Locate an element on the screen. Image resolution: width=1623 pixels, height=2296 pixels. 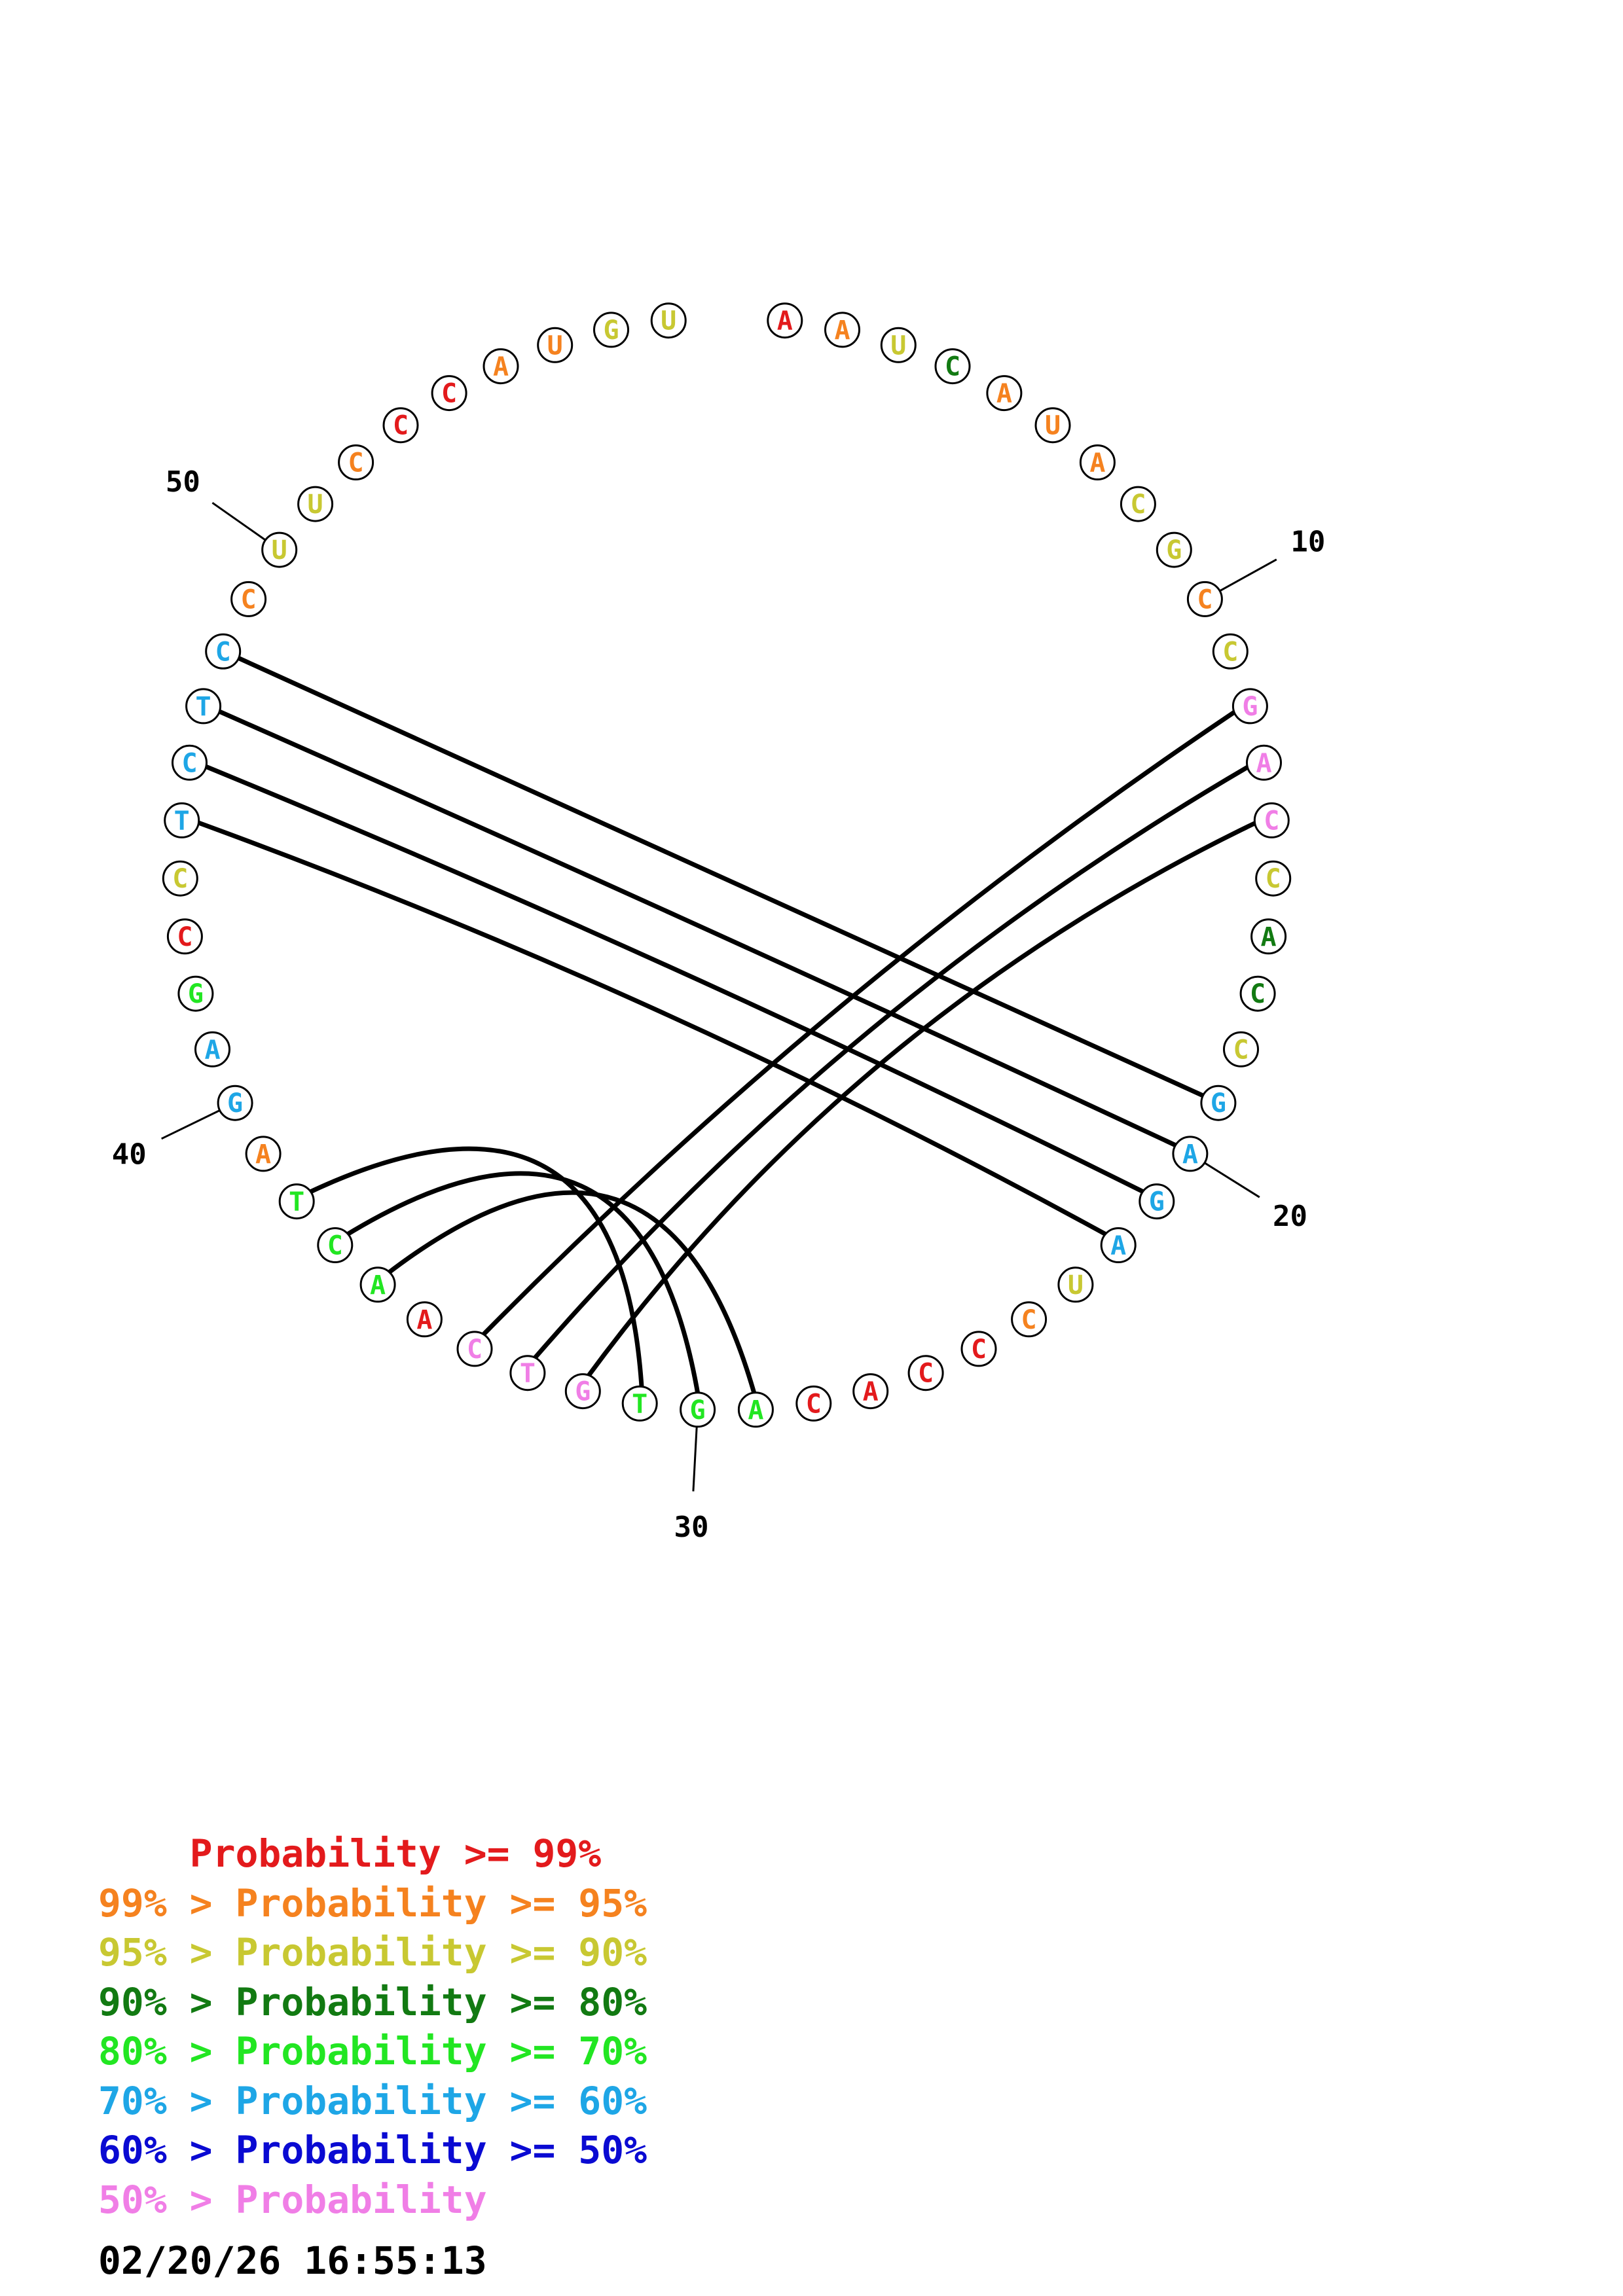
tick-label: 20 is located at coordinates (1290, 1216).